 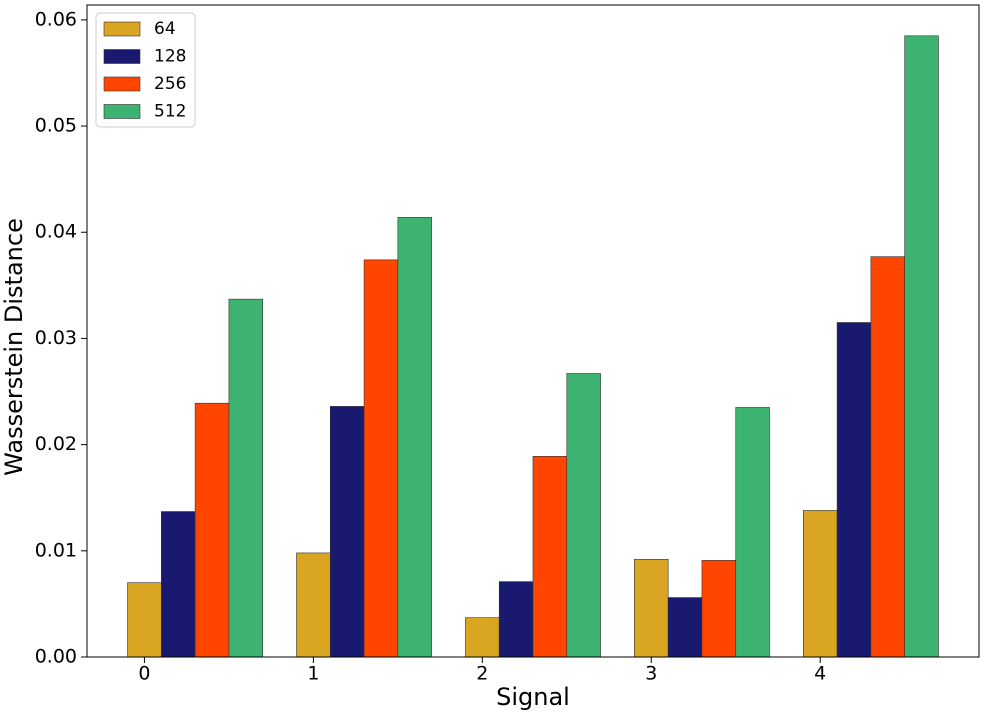 I want to click on x-axis-label: Signal, so click(x=533, y=697).